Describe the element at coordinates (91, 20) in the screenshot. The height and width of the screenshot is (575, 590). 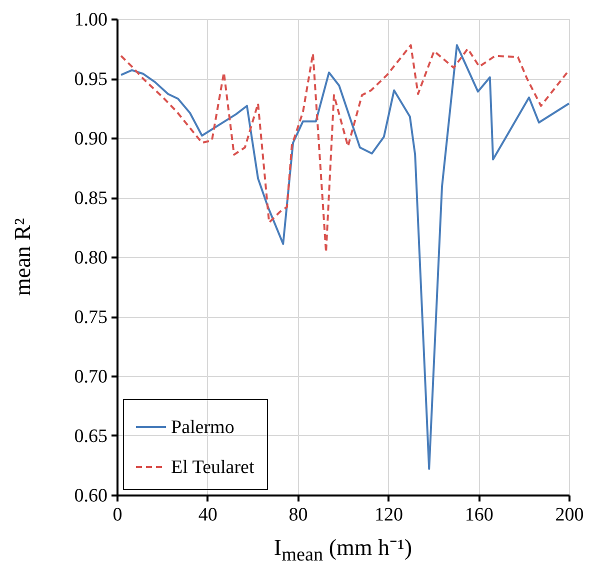
I see `y-tick-label: 1.00` at that location.